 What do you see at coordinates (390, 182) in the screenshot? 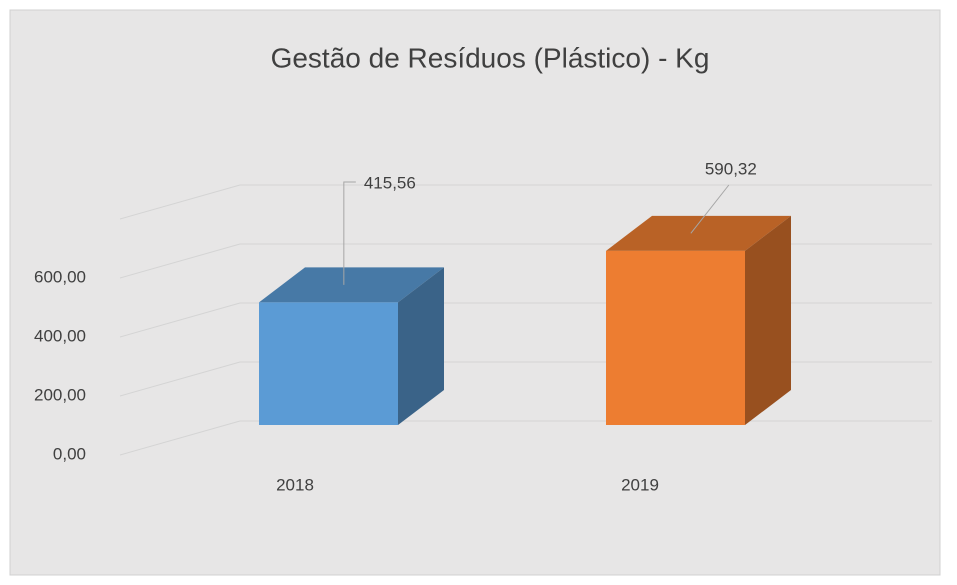
I see `data-label: 415,56` at bounding box center [390, 182].